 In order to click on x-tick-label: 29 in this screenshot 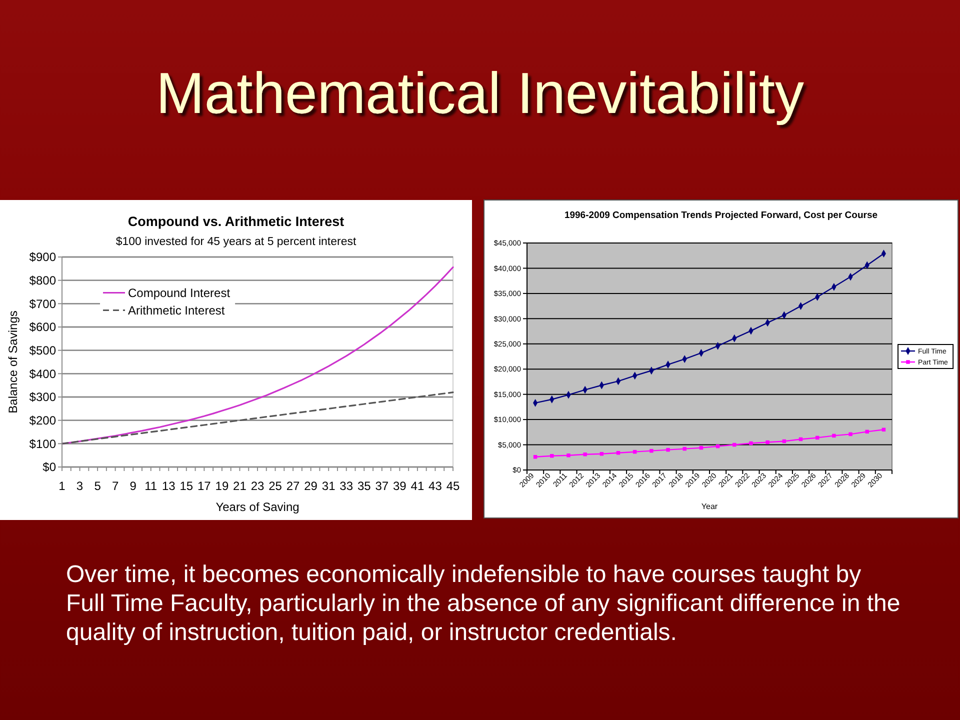, I will do `click(311, 486)`.